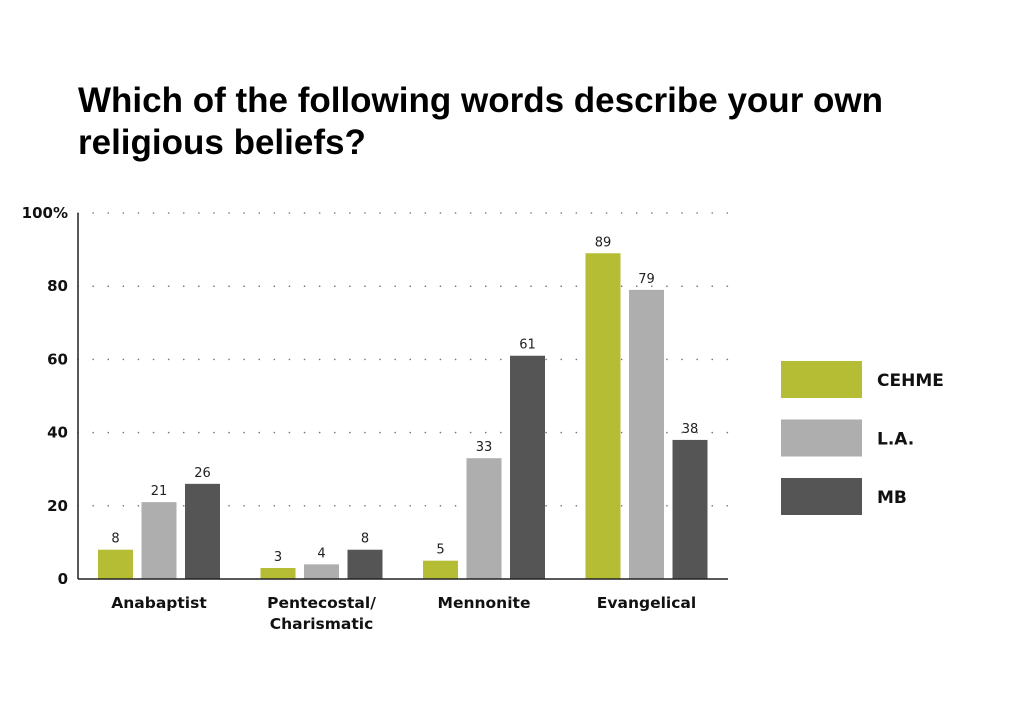 The width and height of the screenshot is (1024, 723). I want to click on data-label: 33, so click(484, 447).